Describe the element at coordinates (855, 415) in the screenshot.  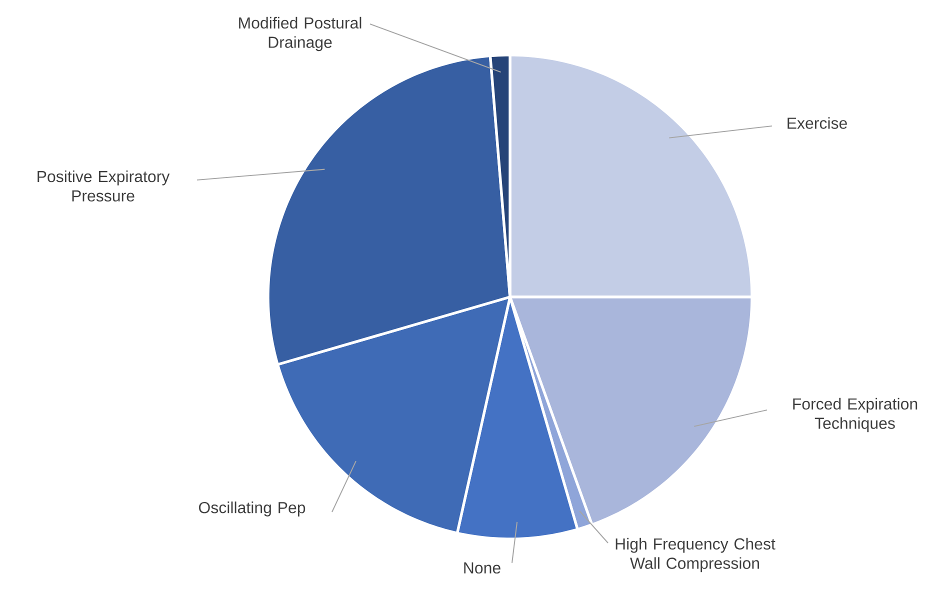
I see `slice-label: Forced Expiration Techniques` at that location.